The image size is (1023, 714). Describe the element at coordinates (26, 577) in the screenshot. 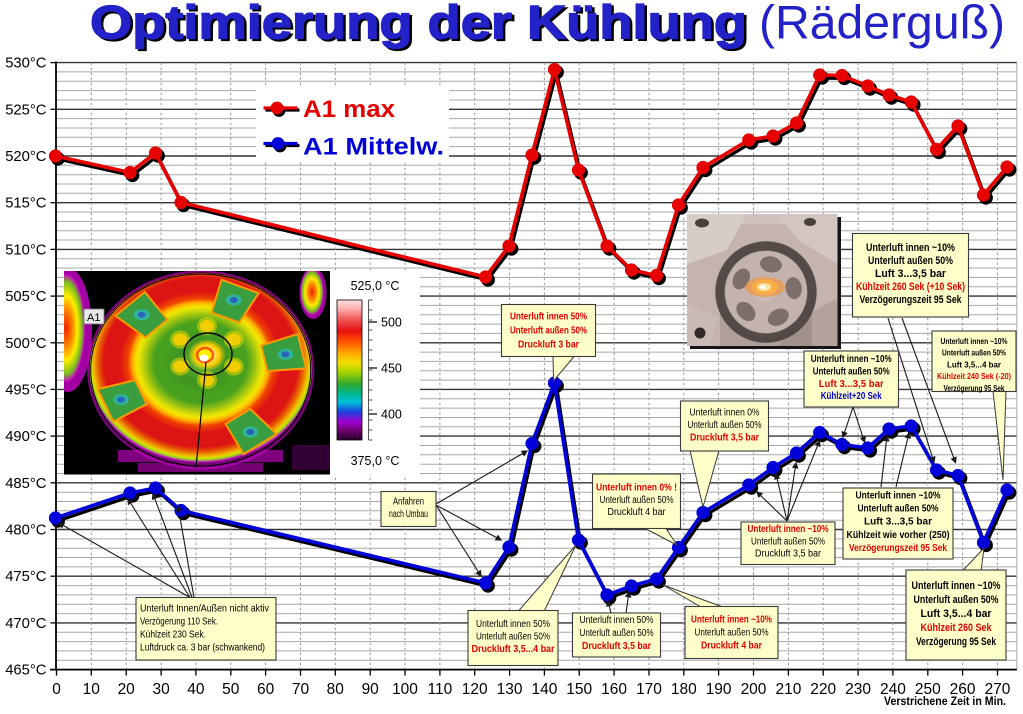

I see `svg-text: 475°C` at that location.